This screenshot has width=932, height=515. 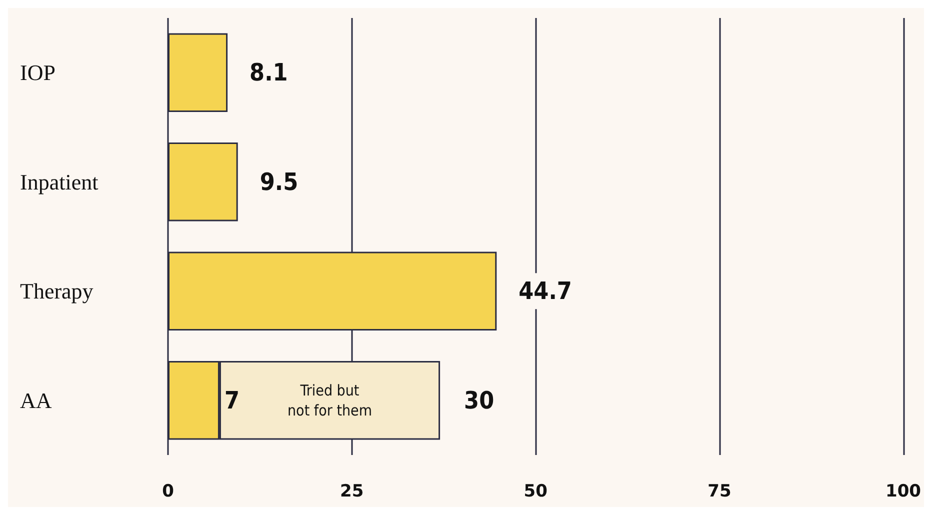 What do you see at coordinates (720, 492) in the screenshot?
I see `x-tick-label: 75` at bounding box center [720, 492].